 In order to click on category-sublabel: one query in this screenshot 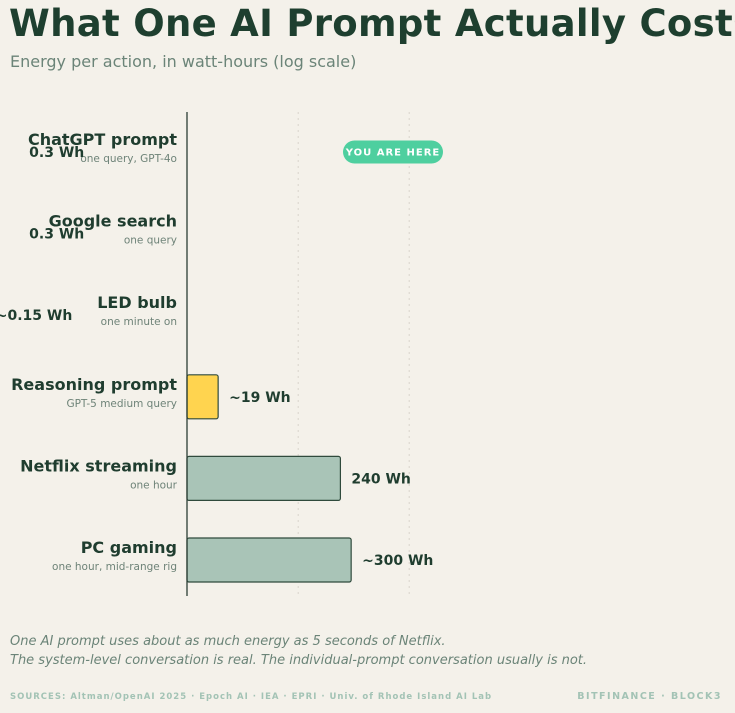, I will do `click(150, 241)`.